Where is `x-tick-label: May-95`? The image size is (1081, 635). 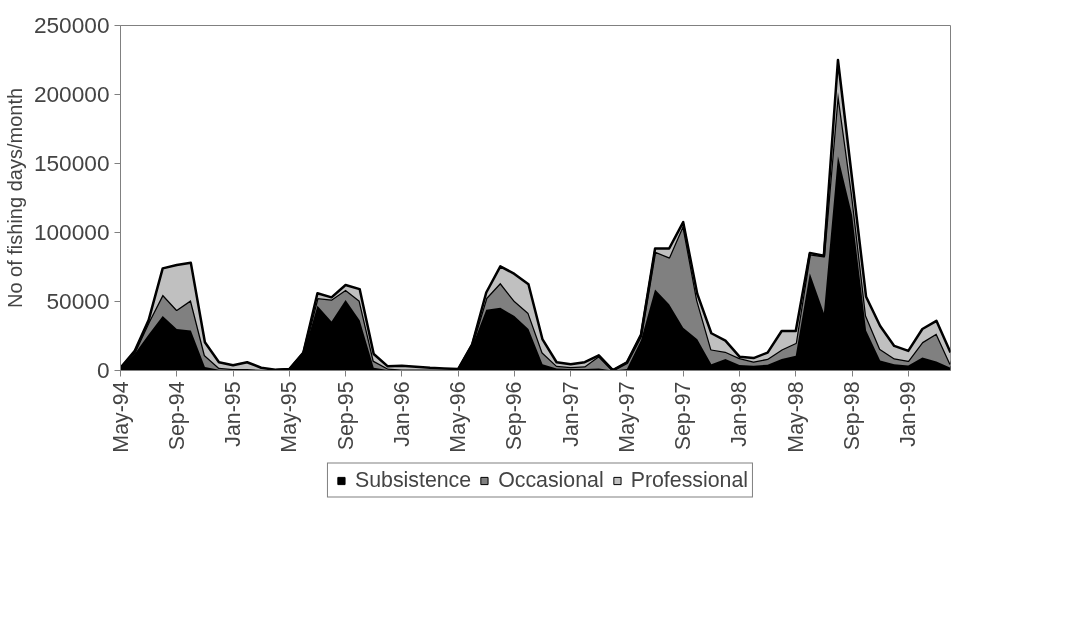 x-tick-label: May-95 is located at coordinates (289, 417).